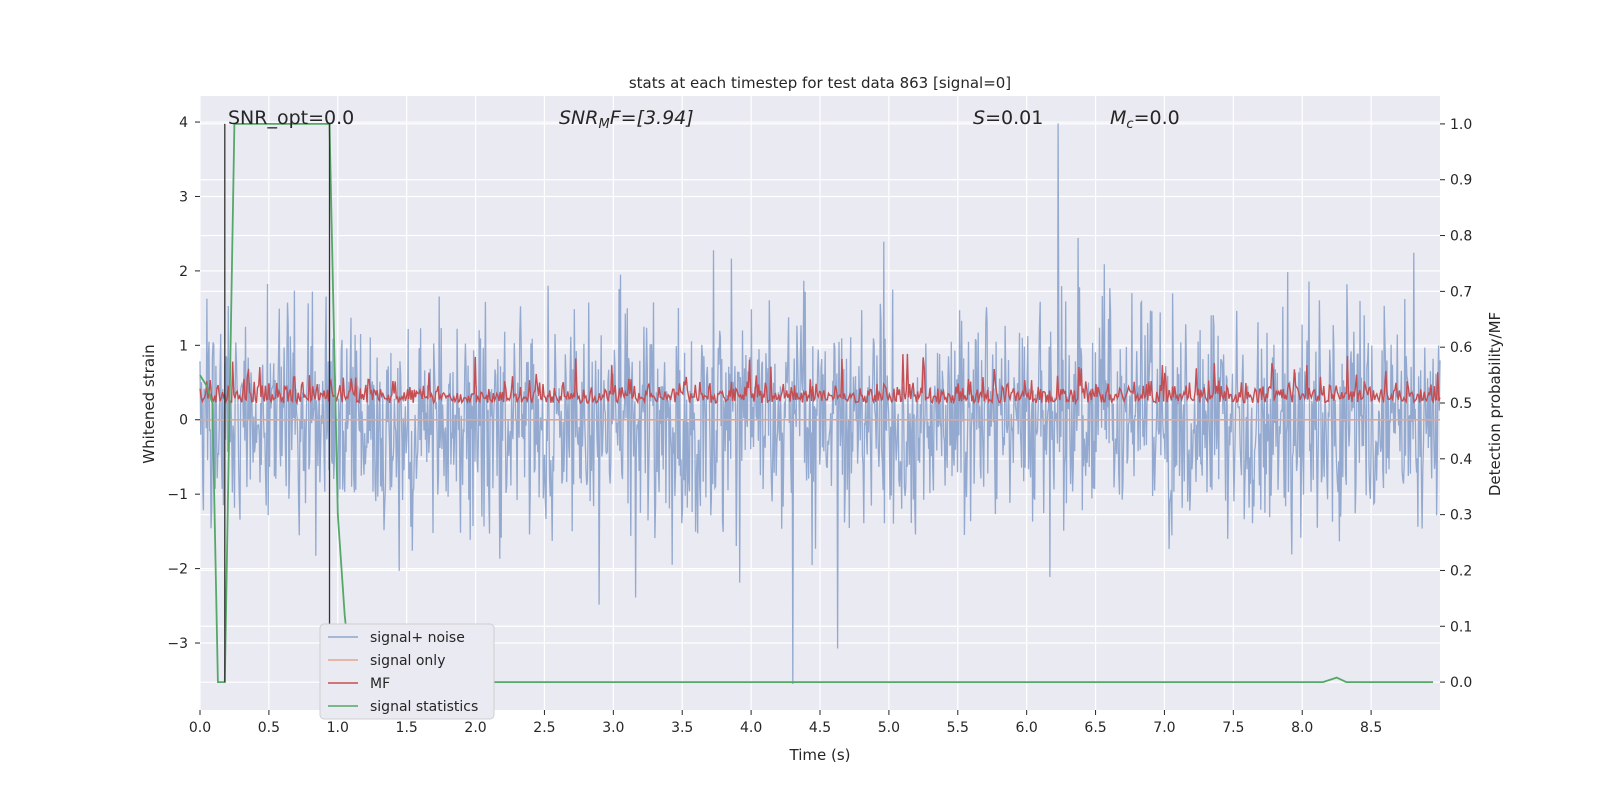  Describe the element at coordinates (177, 495) in the screenshot. I see `y-left-tick-label: −1` at that location.